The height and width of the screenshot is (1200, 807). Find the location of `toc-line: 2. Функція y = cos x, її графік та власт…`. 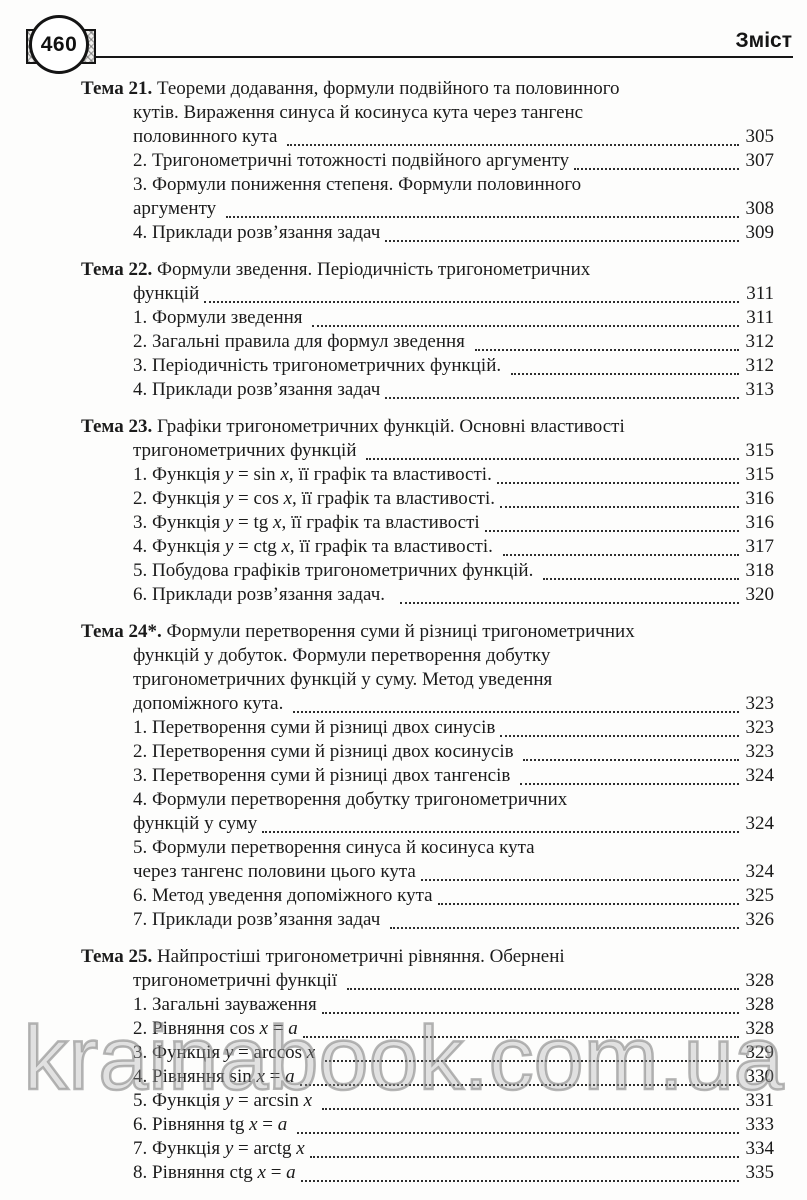

toc-line: 2. Функція y = cos x, її графік та власт… is located at coordinates (427, 499).